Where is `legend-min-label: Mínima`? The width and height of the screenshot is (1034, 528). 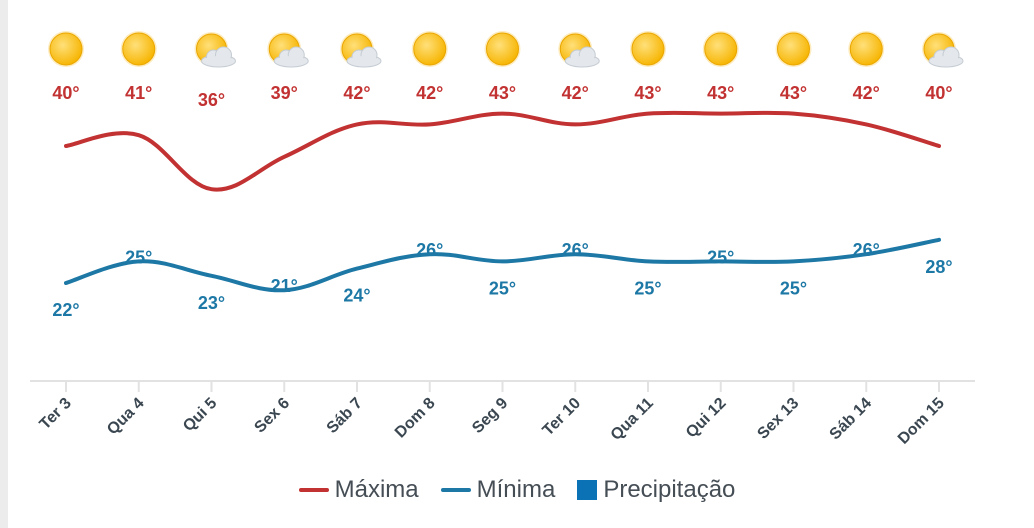
legend-min-label: Mínima is located at coordinates (516, 489).